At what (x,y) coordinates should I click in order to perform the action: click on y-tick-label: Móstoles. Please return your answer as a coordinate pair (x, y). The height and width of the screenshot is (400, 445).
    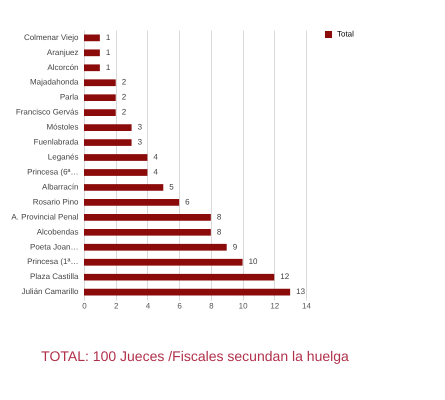
    Looking at the image, I should click on (62, 127).